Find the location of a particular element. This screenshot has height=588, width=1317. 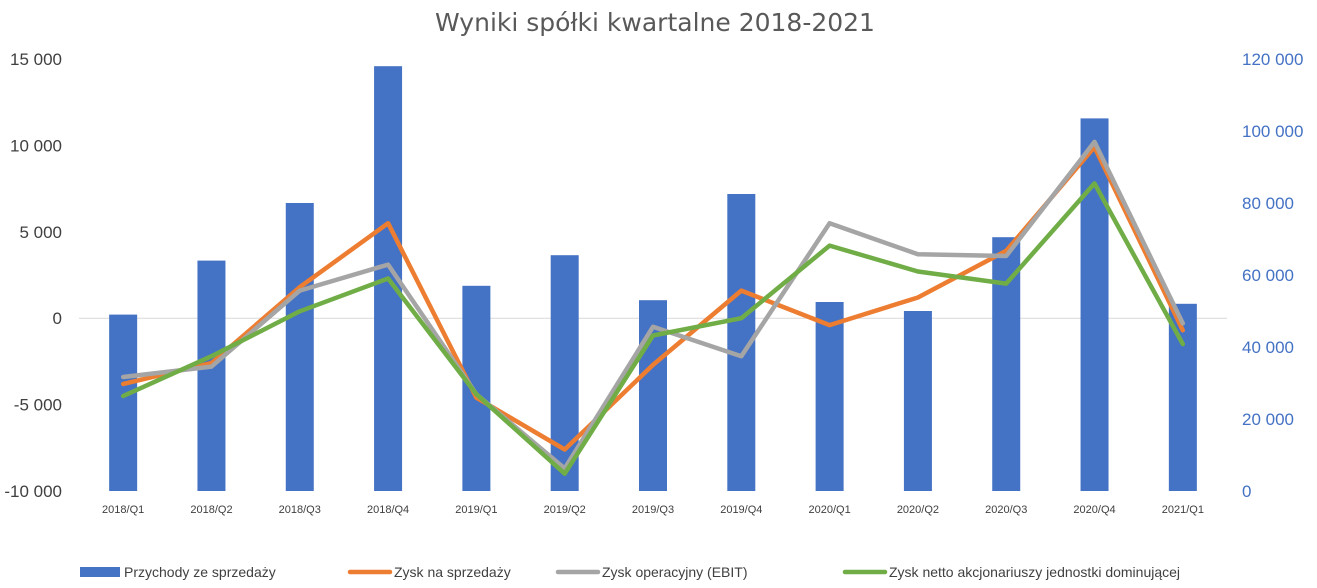

bar-2020-Q2 is located at coordinates (917, 401).